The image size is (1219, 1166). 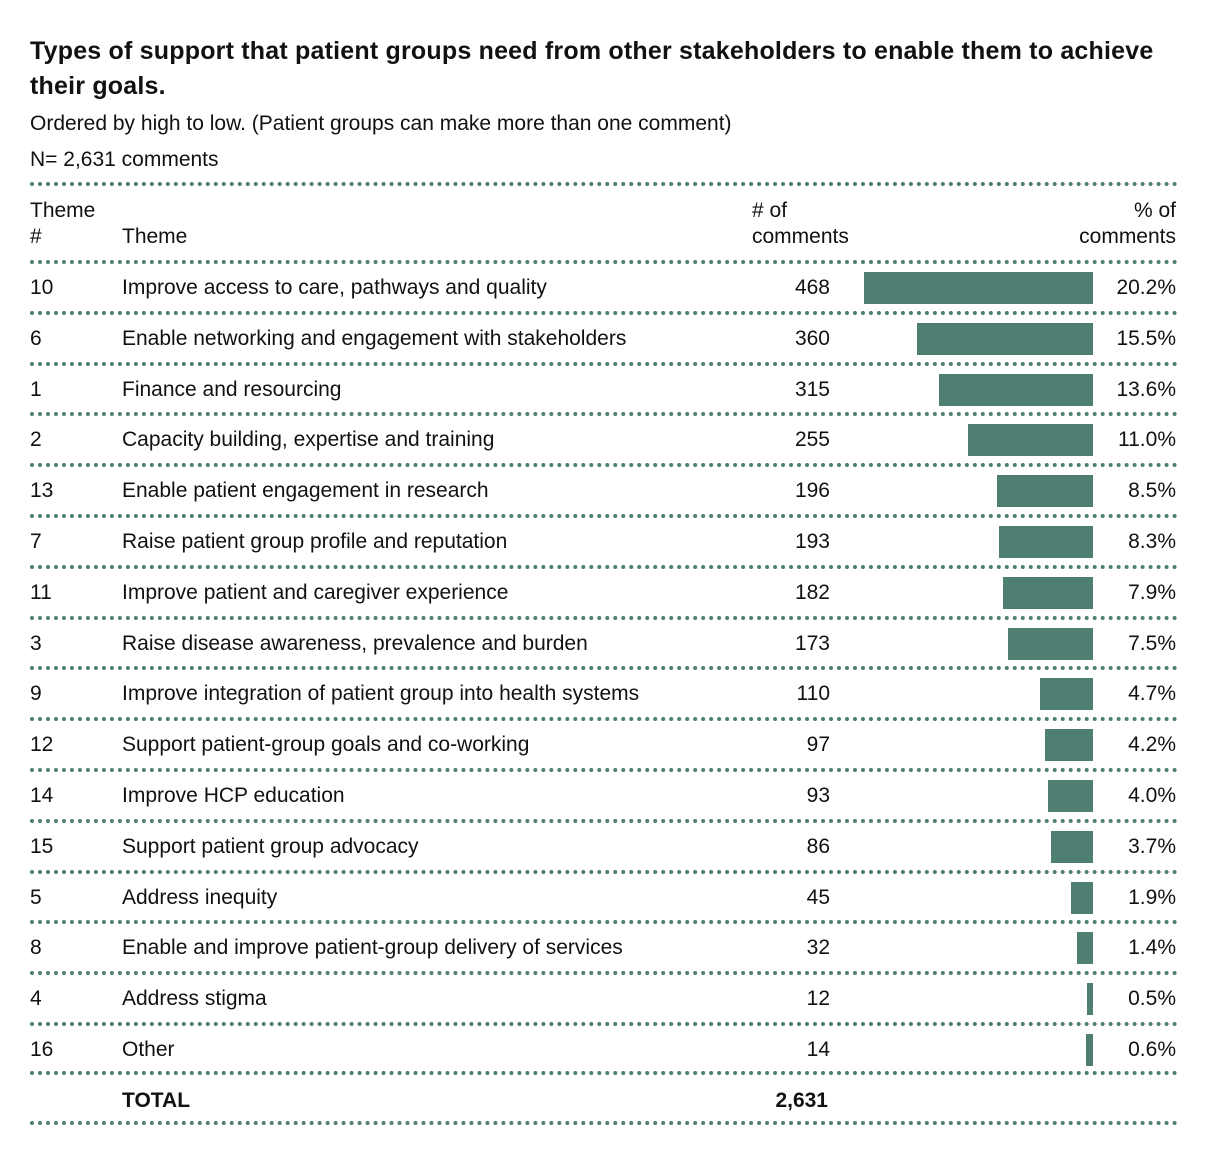 I want to click on comment-count: 110, so click(x=813, y=694).